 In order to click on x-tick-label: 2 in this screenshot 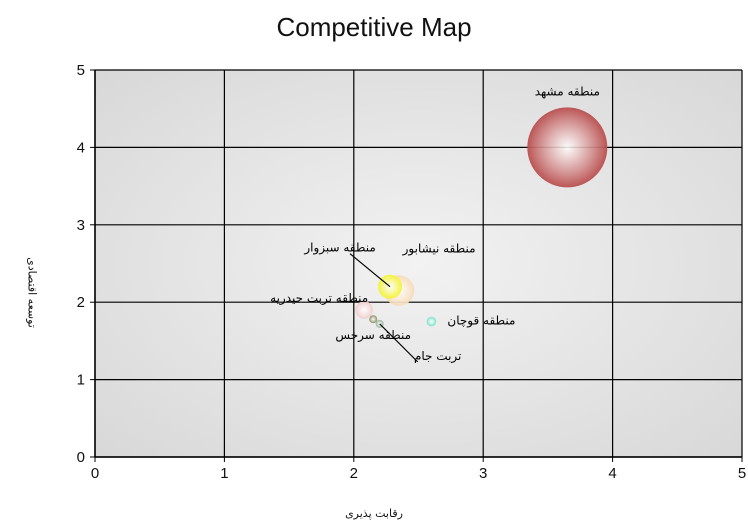, I will do `click(354, 473)`.